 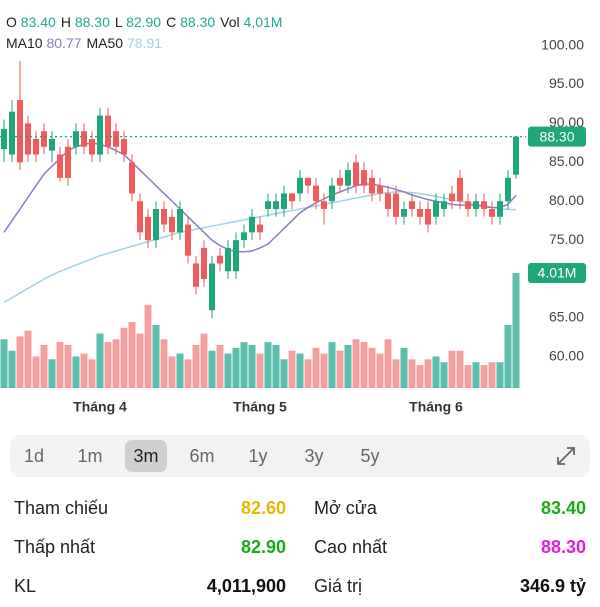 What do you see at coordinates (300, 456) in the screenshot?
I see `period-bar: 1d 1m 3m 6m 1y 3y 5y` at bounding box center [300, 456].